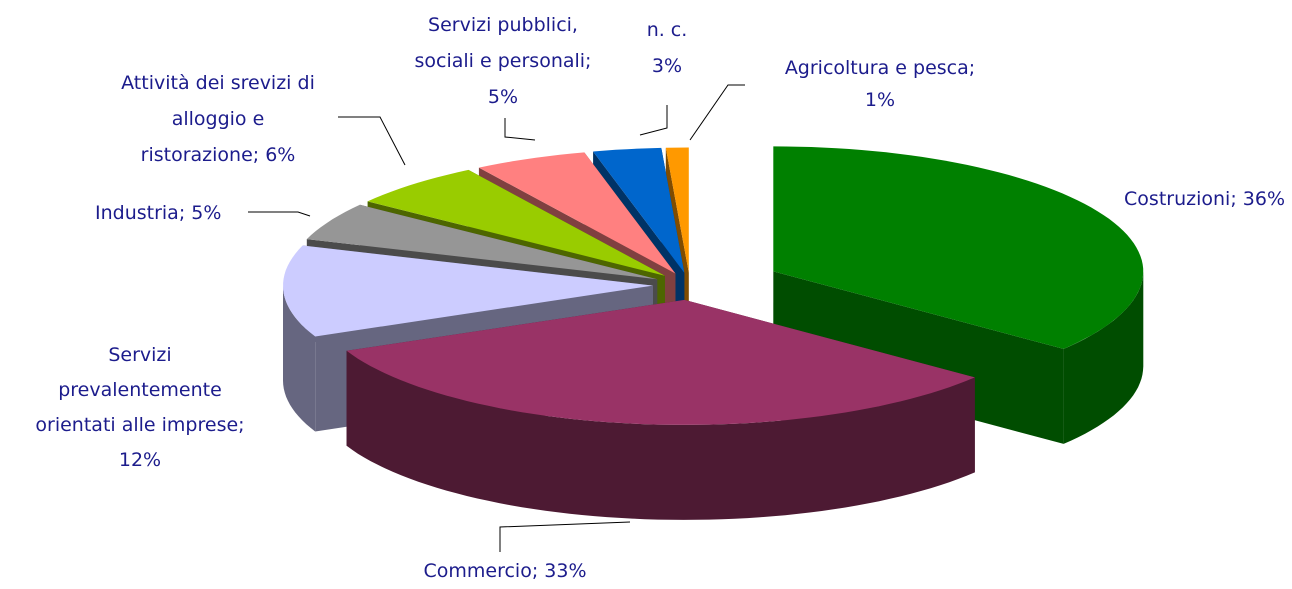 This screenshot has width=1292, height=589. Describe the element at coordinates (918, 357) in the screenshot. I see `slice-side` at that location.